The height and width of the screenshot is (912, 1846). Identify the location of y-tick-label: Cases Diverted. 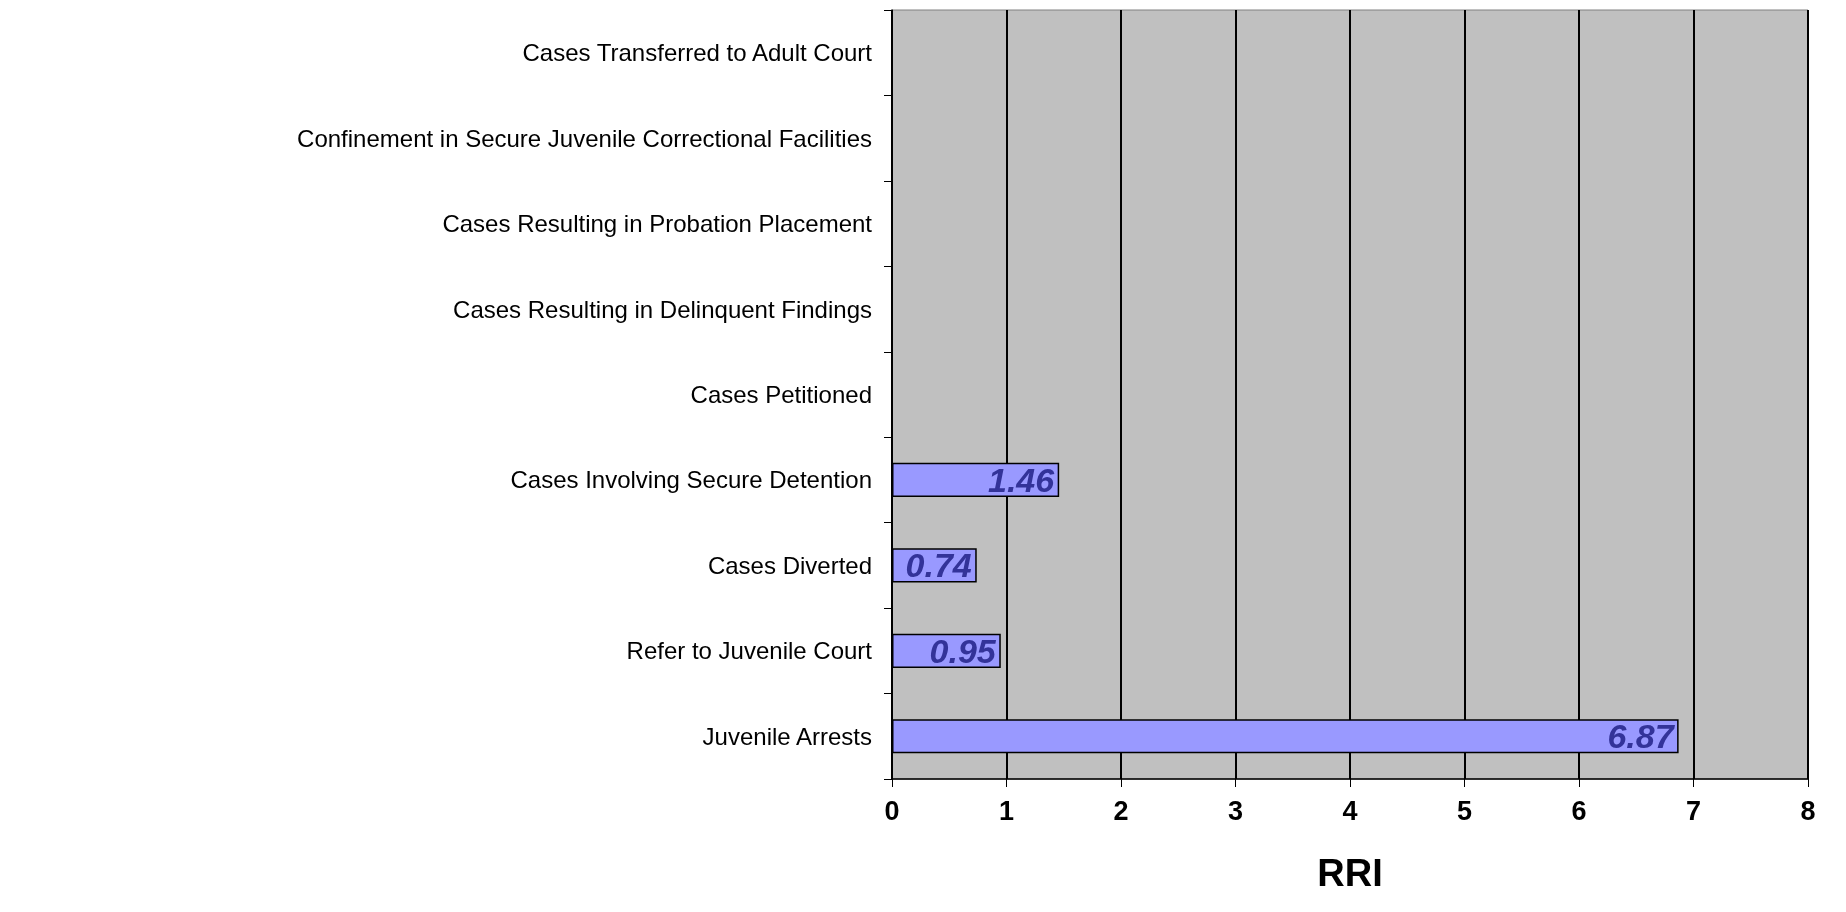
(789, 565).